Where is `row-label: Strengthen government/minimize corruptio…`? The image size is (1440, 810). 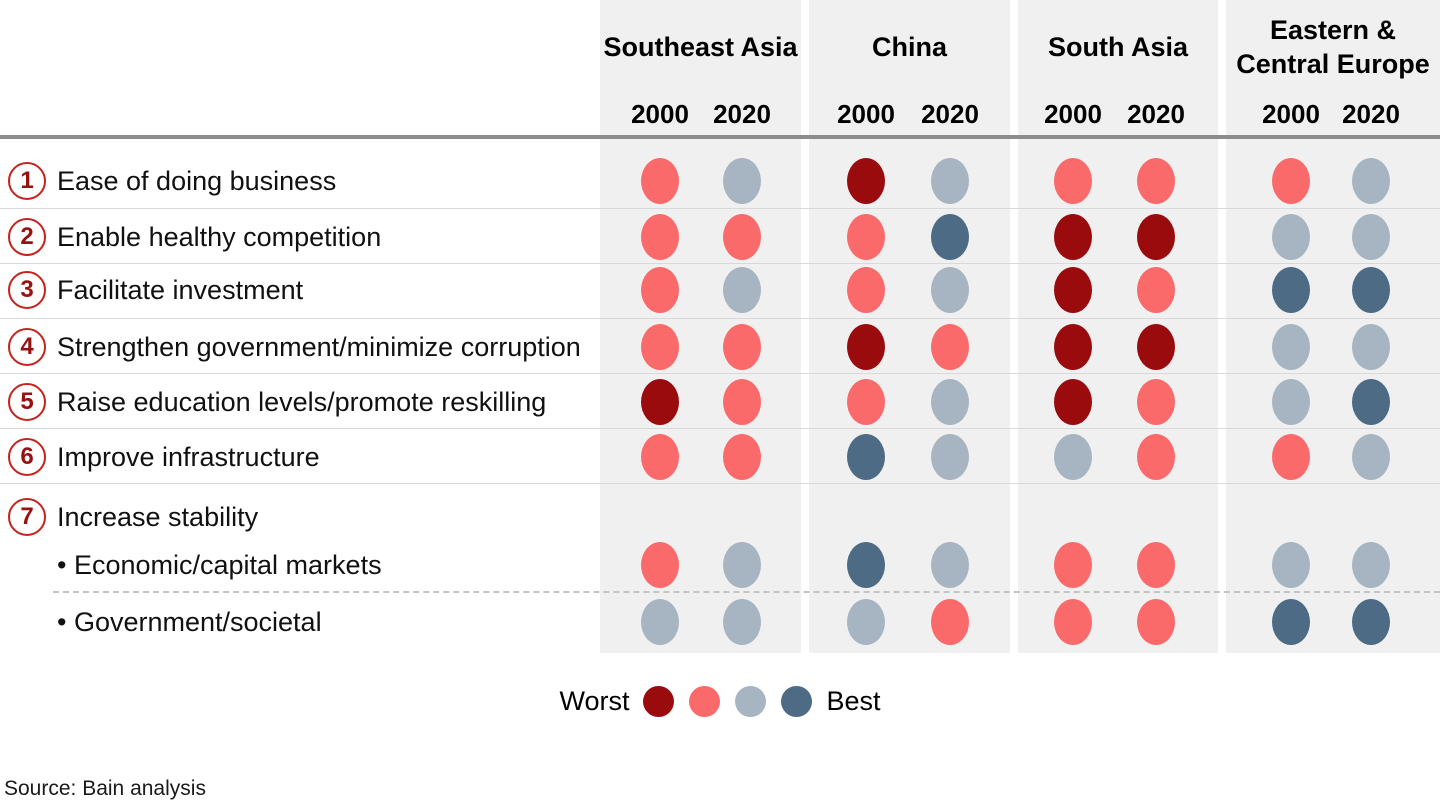
row-label: Strengthen government/minimize corruptio… is located at coordinates (319, 346).